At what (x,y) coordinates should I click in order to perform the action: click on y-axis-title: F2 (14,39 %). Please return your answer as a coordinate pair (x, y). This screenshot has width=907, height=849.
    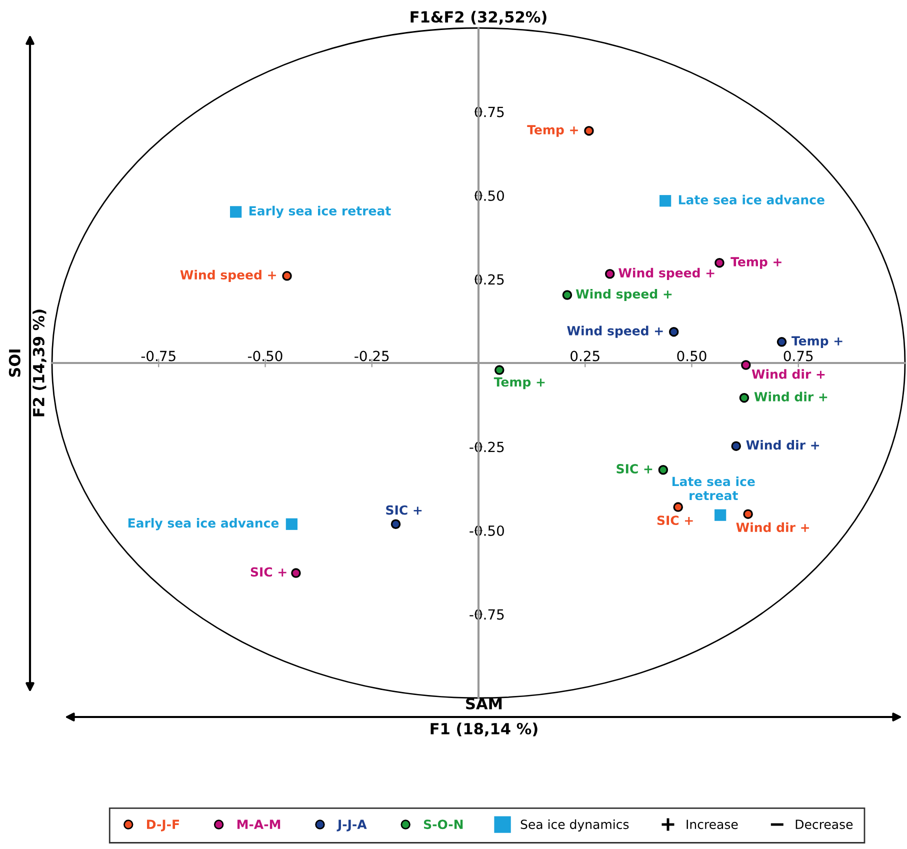
    Looking at the image, I should click on (39, 363).